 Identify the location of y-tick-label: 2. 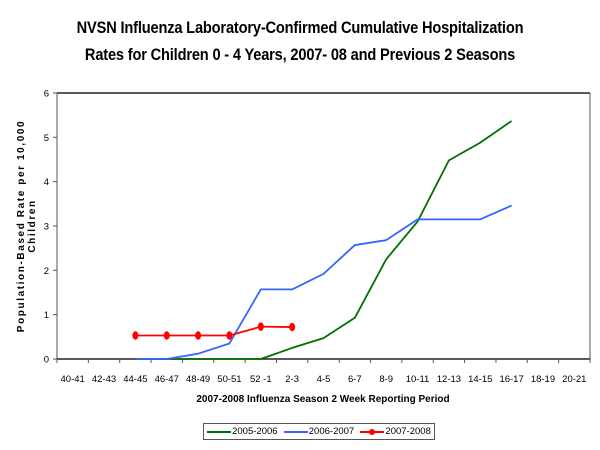
(46, 271).